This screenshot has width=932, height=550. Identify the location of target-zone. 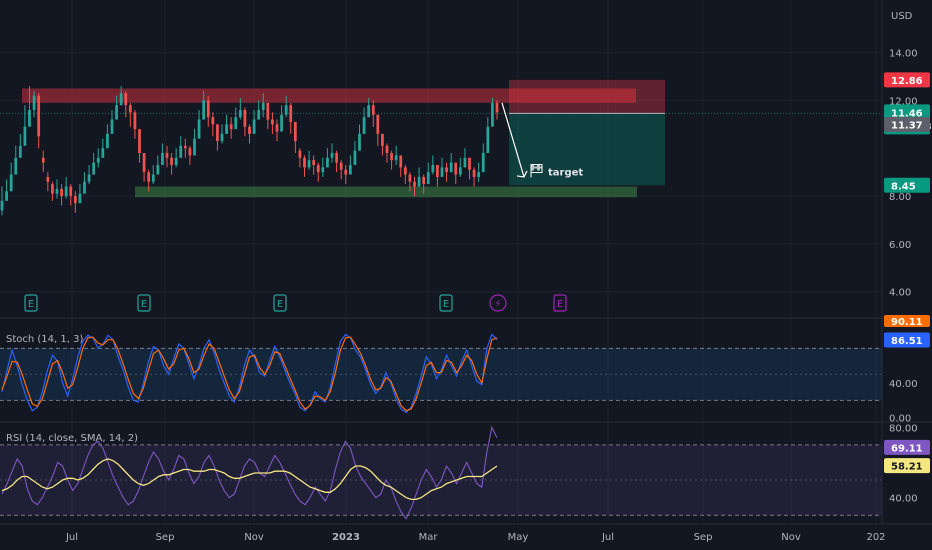
(587, 149).